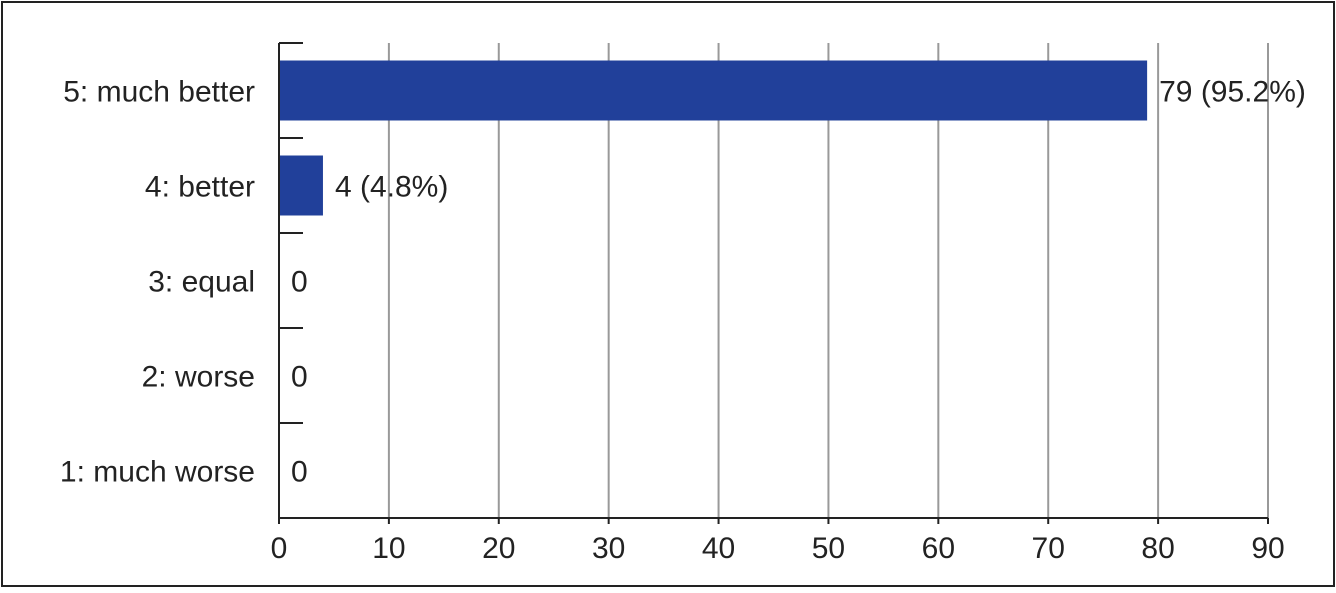 Image resolution: width=1336 pixels, height=593 pixels. I want to click on category-label: 5: much better, so click(159, 92).